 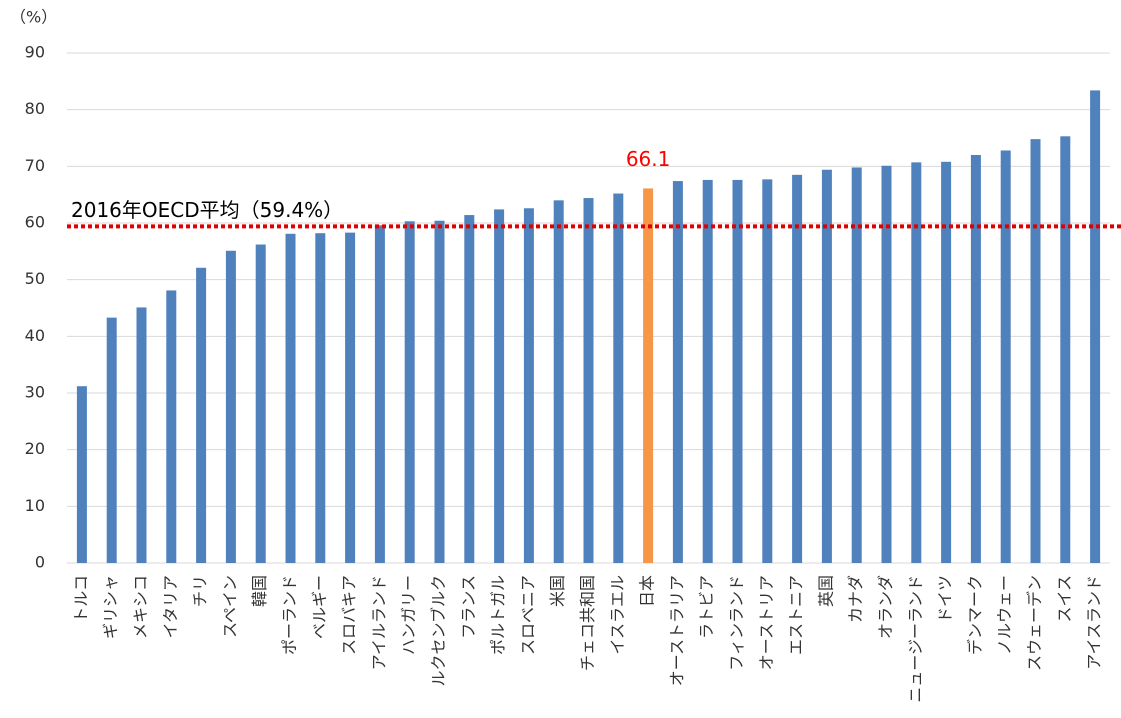 I want to click on y-tick-label: 30, so click(x=35, y=392).